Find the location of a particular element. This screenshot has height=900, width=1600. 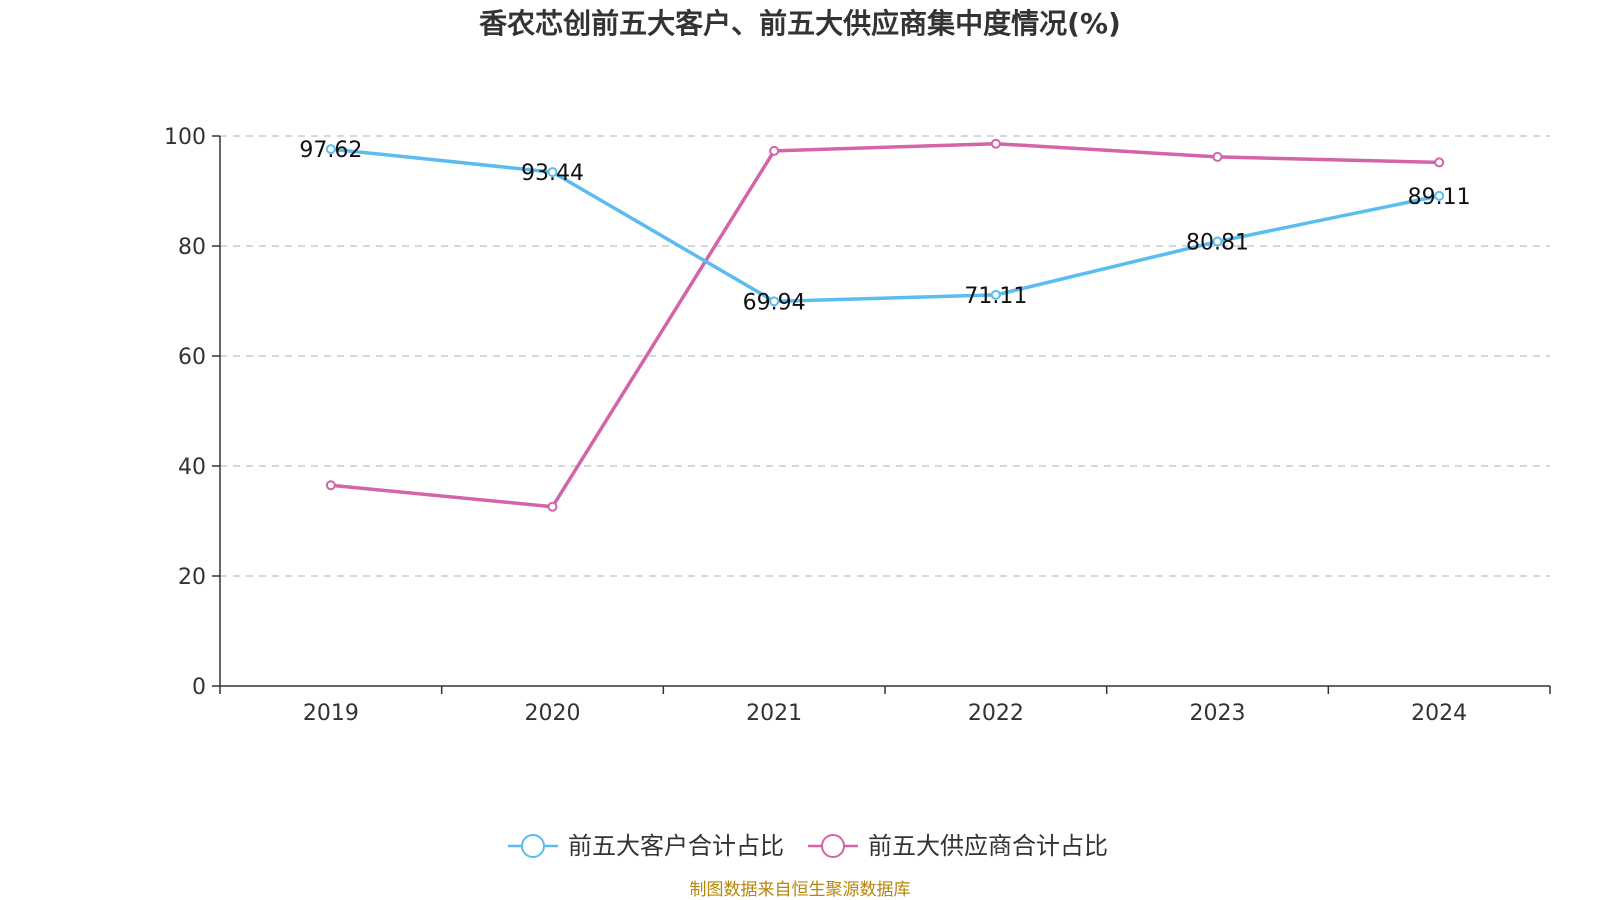

legend-item-2: 前五大供应商合计占比 is located at coordinates (958, 846).